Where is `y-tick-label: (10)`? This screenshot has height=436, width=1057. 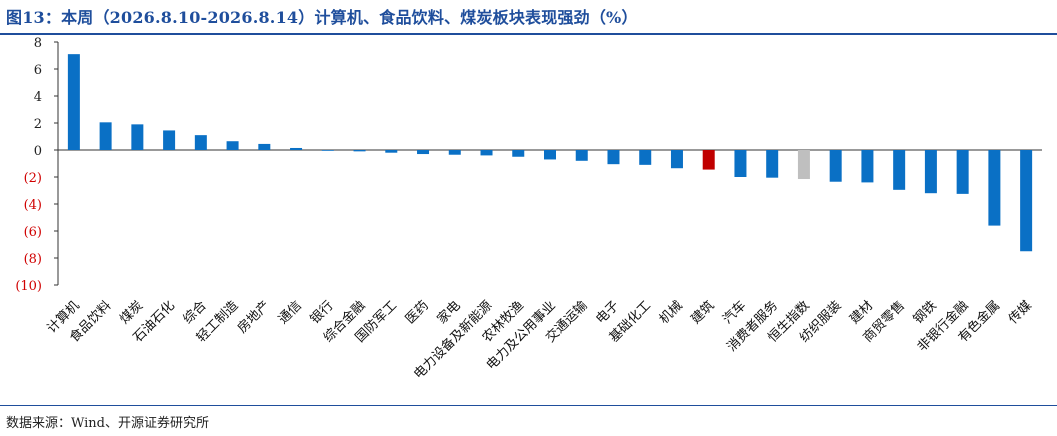
y-tick-label: (10) is located at coordinates (28, 286).